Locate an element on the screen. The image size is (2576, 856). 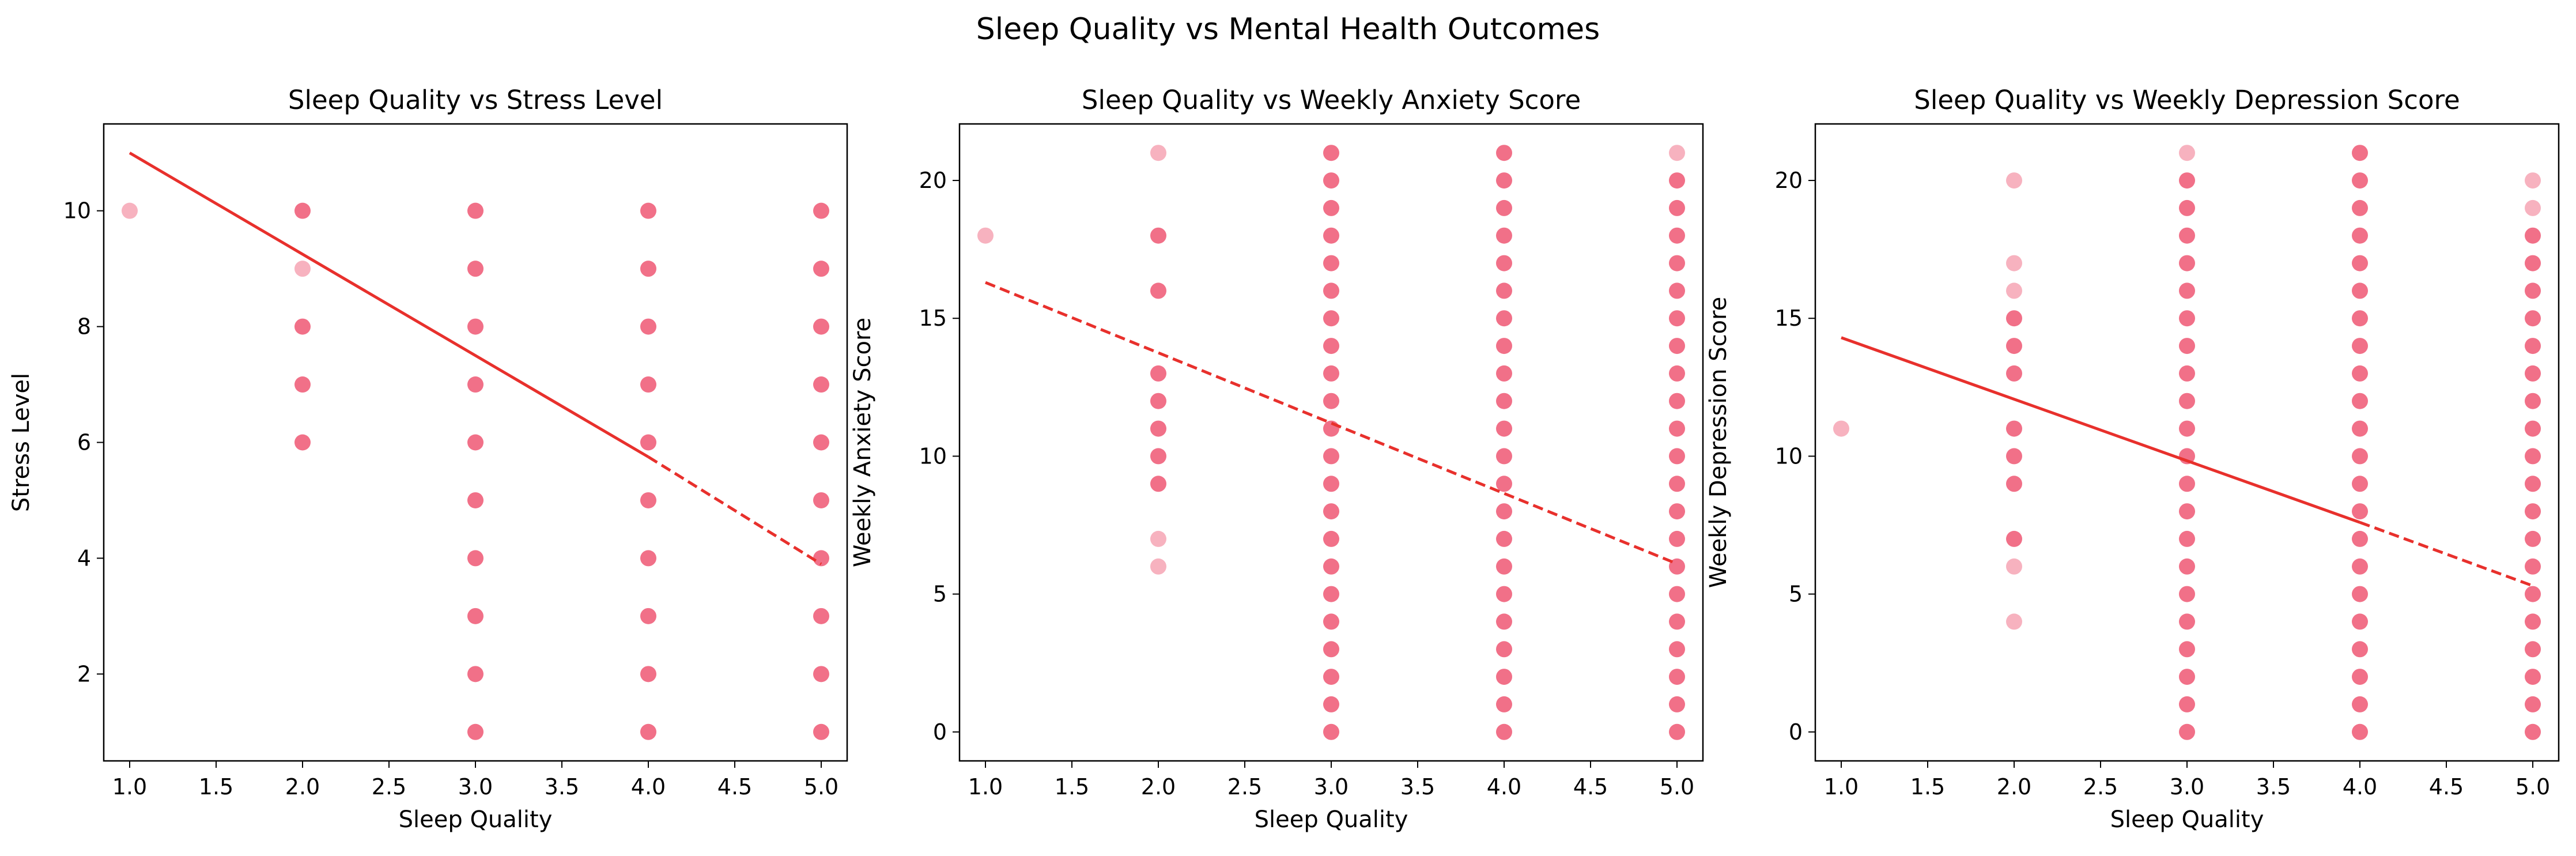
x-tick-label: 2.0 is located at coordinates (302, 787).